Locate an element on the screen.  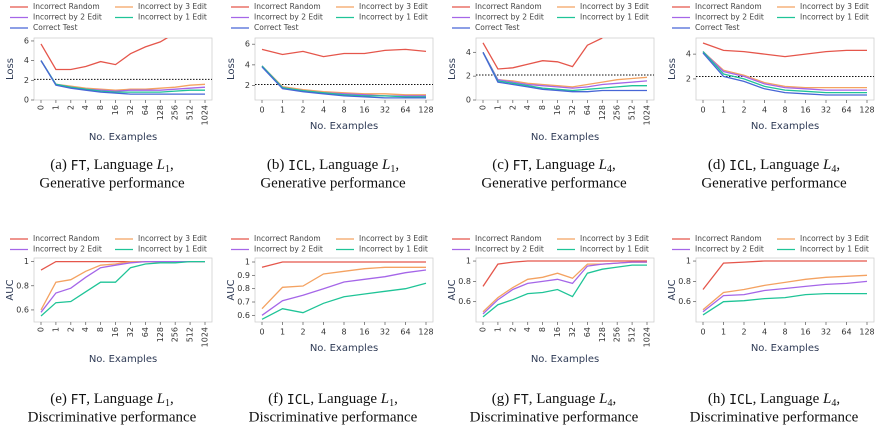
y-tick-label: 0.8 is located at coordinates (464, 281).